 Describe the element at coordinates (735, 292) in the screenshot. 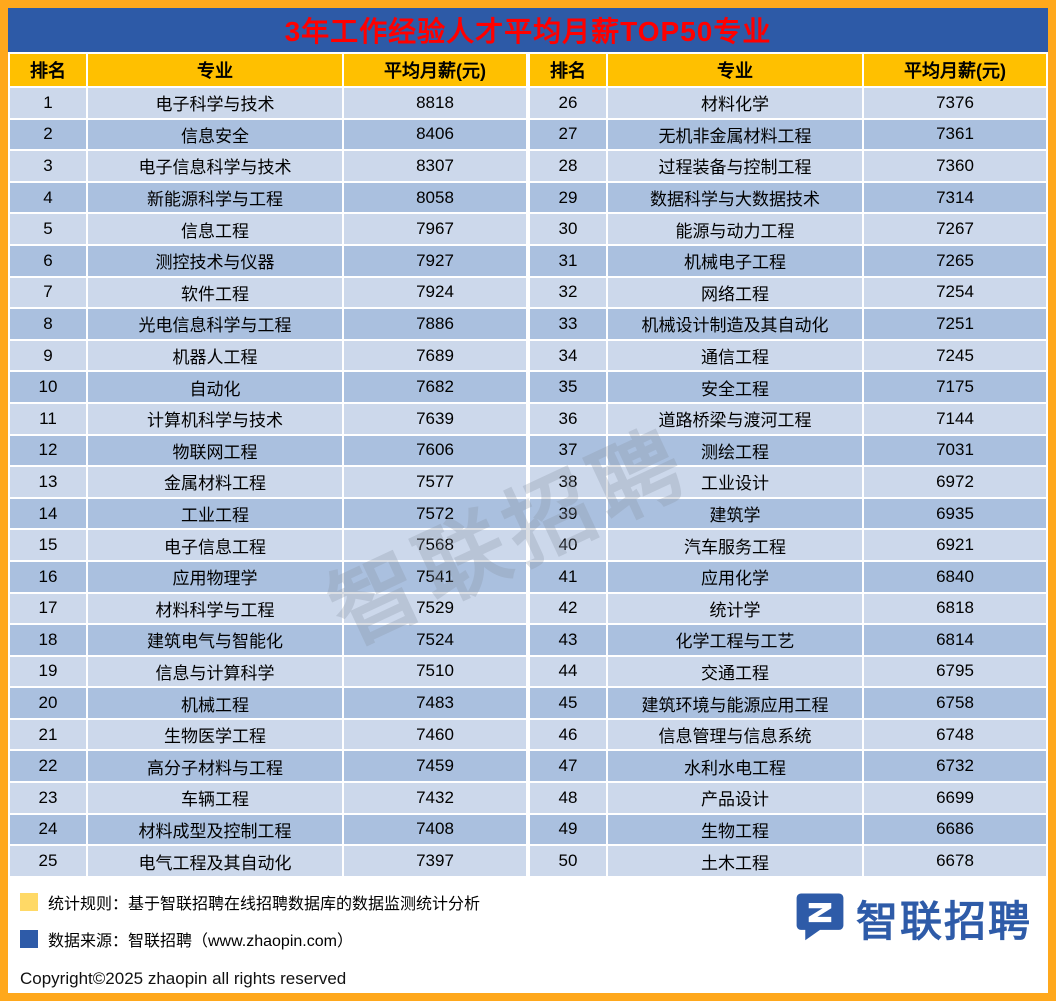

I see `major-cell: 网络工程` at that location.